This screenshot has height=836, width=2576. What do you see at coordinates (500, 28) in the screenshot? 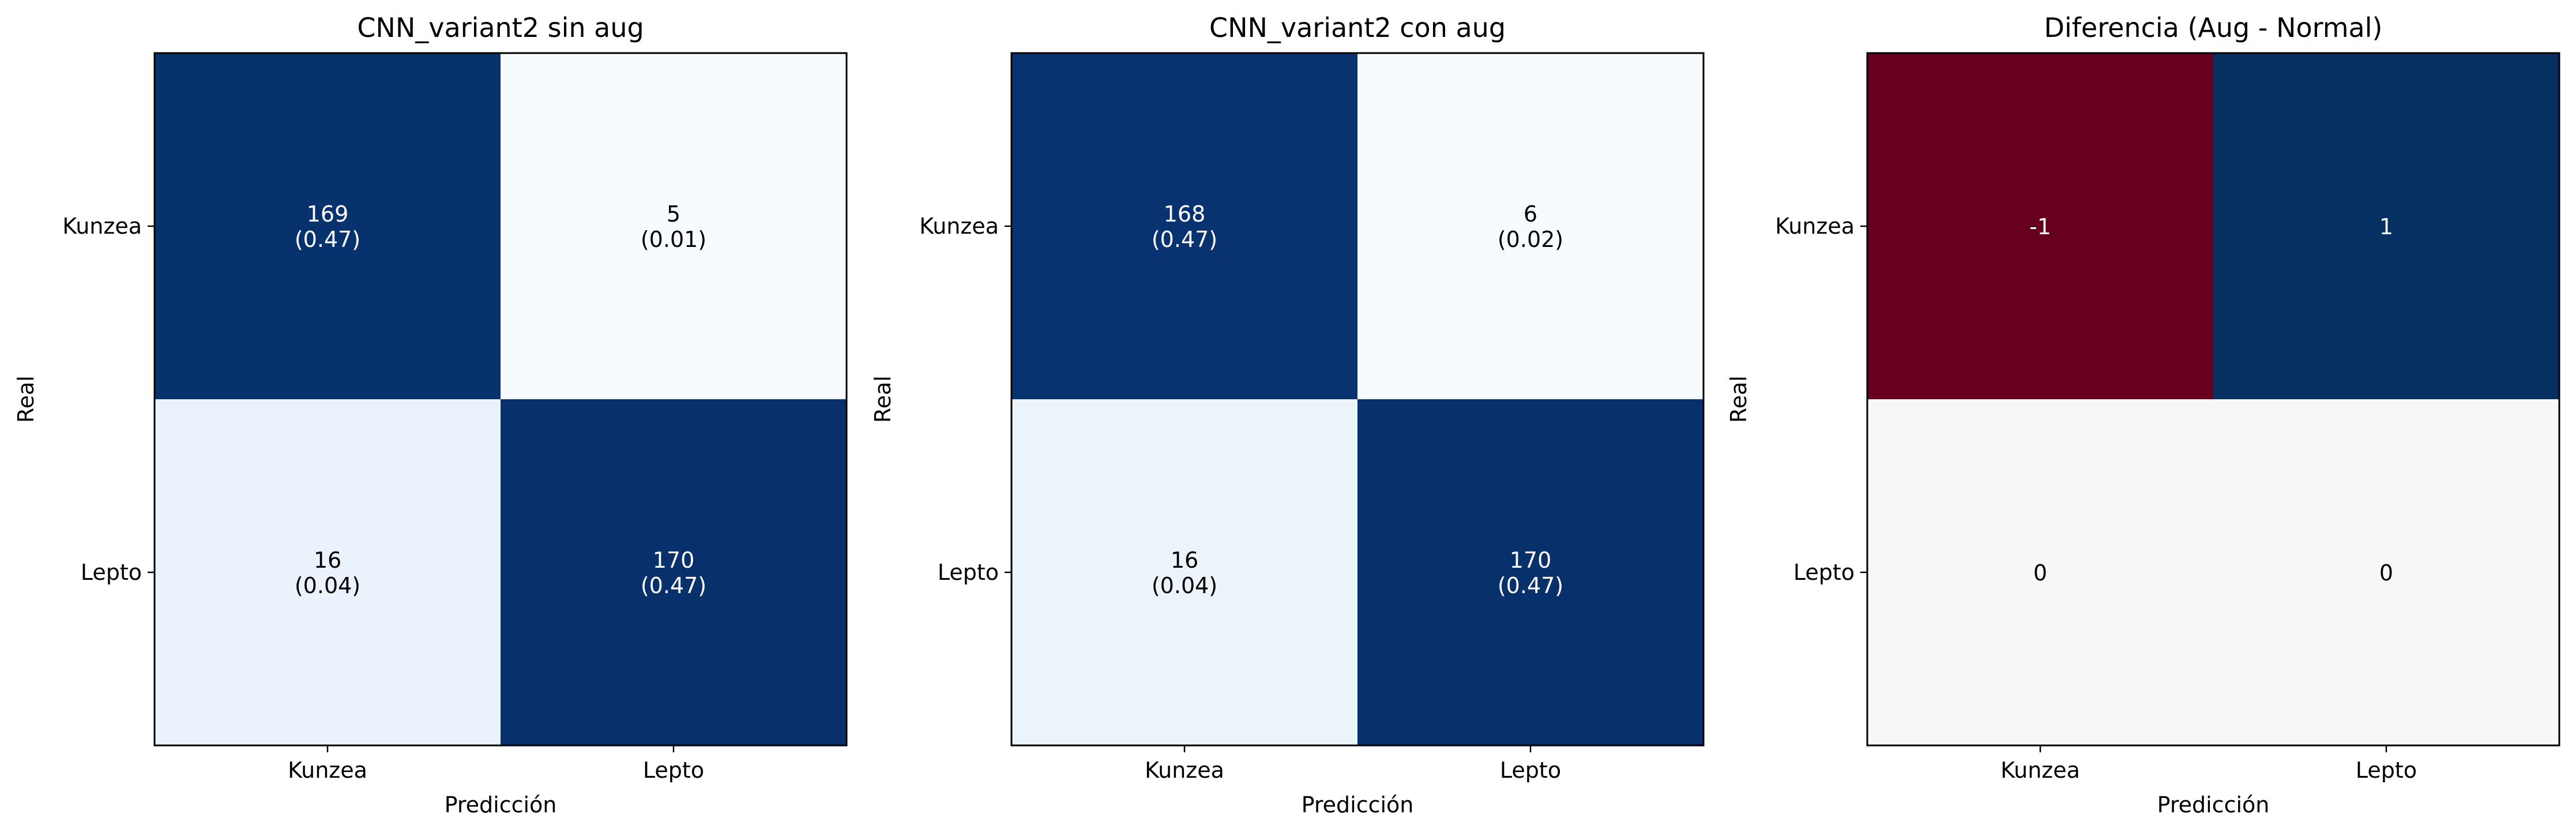
I see `chart-title: CNN_variant2 sin aug` at bounding box center [500, 28].